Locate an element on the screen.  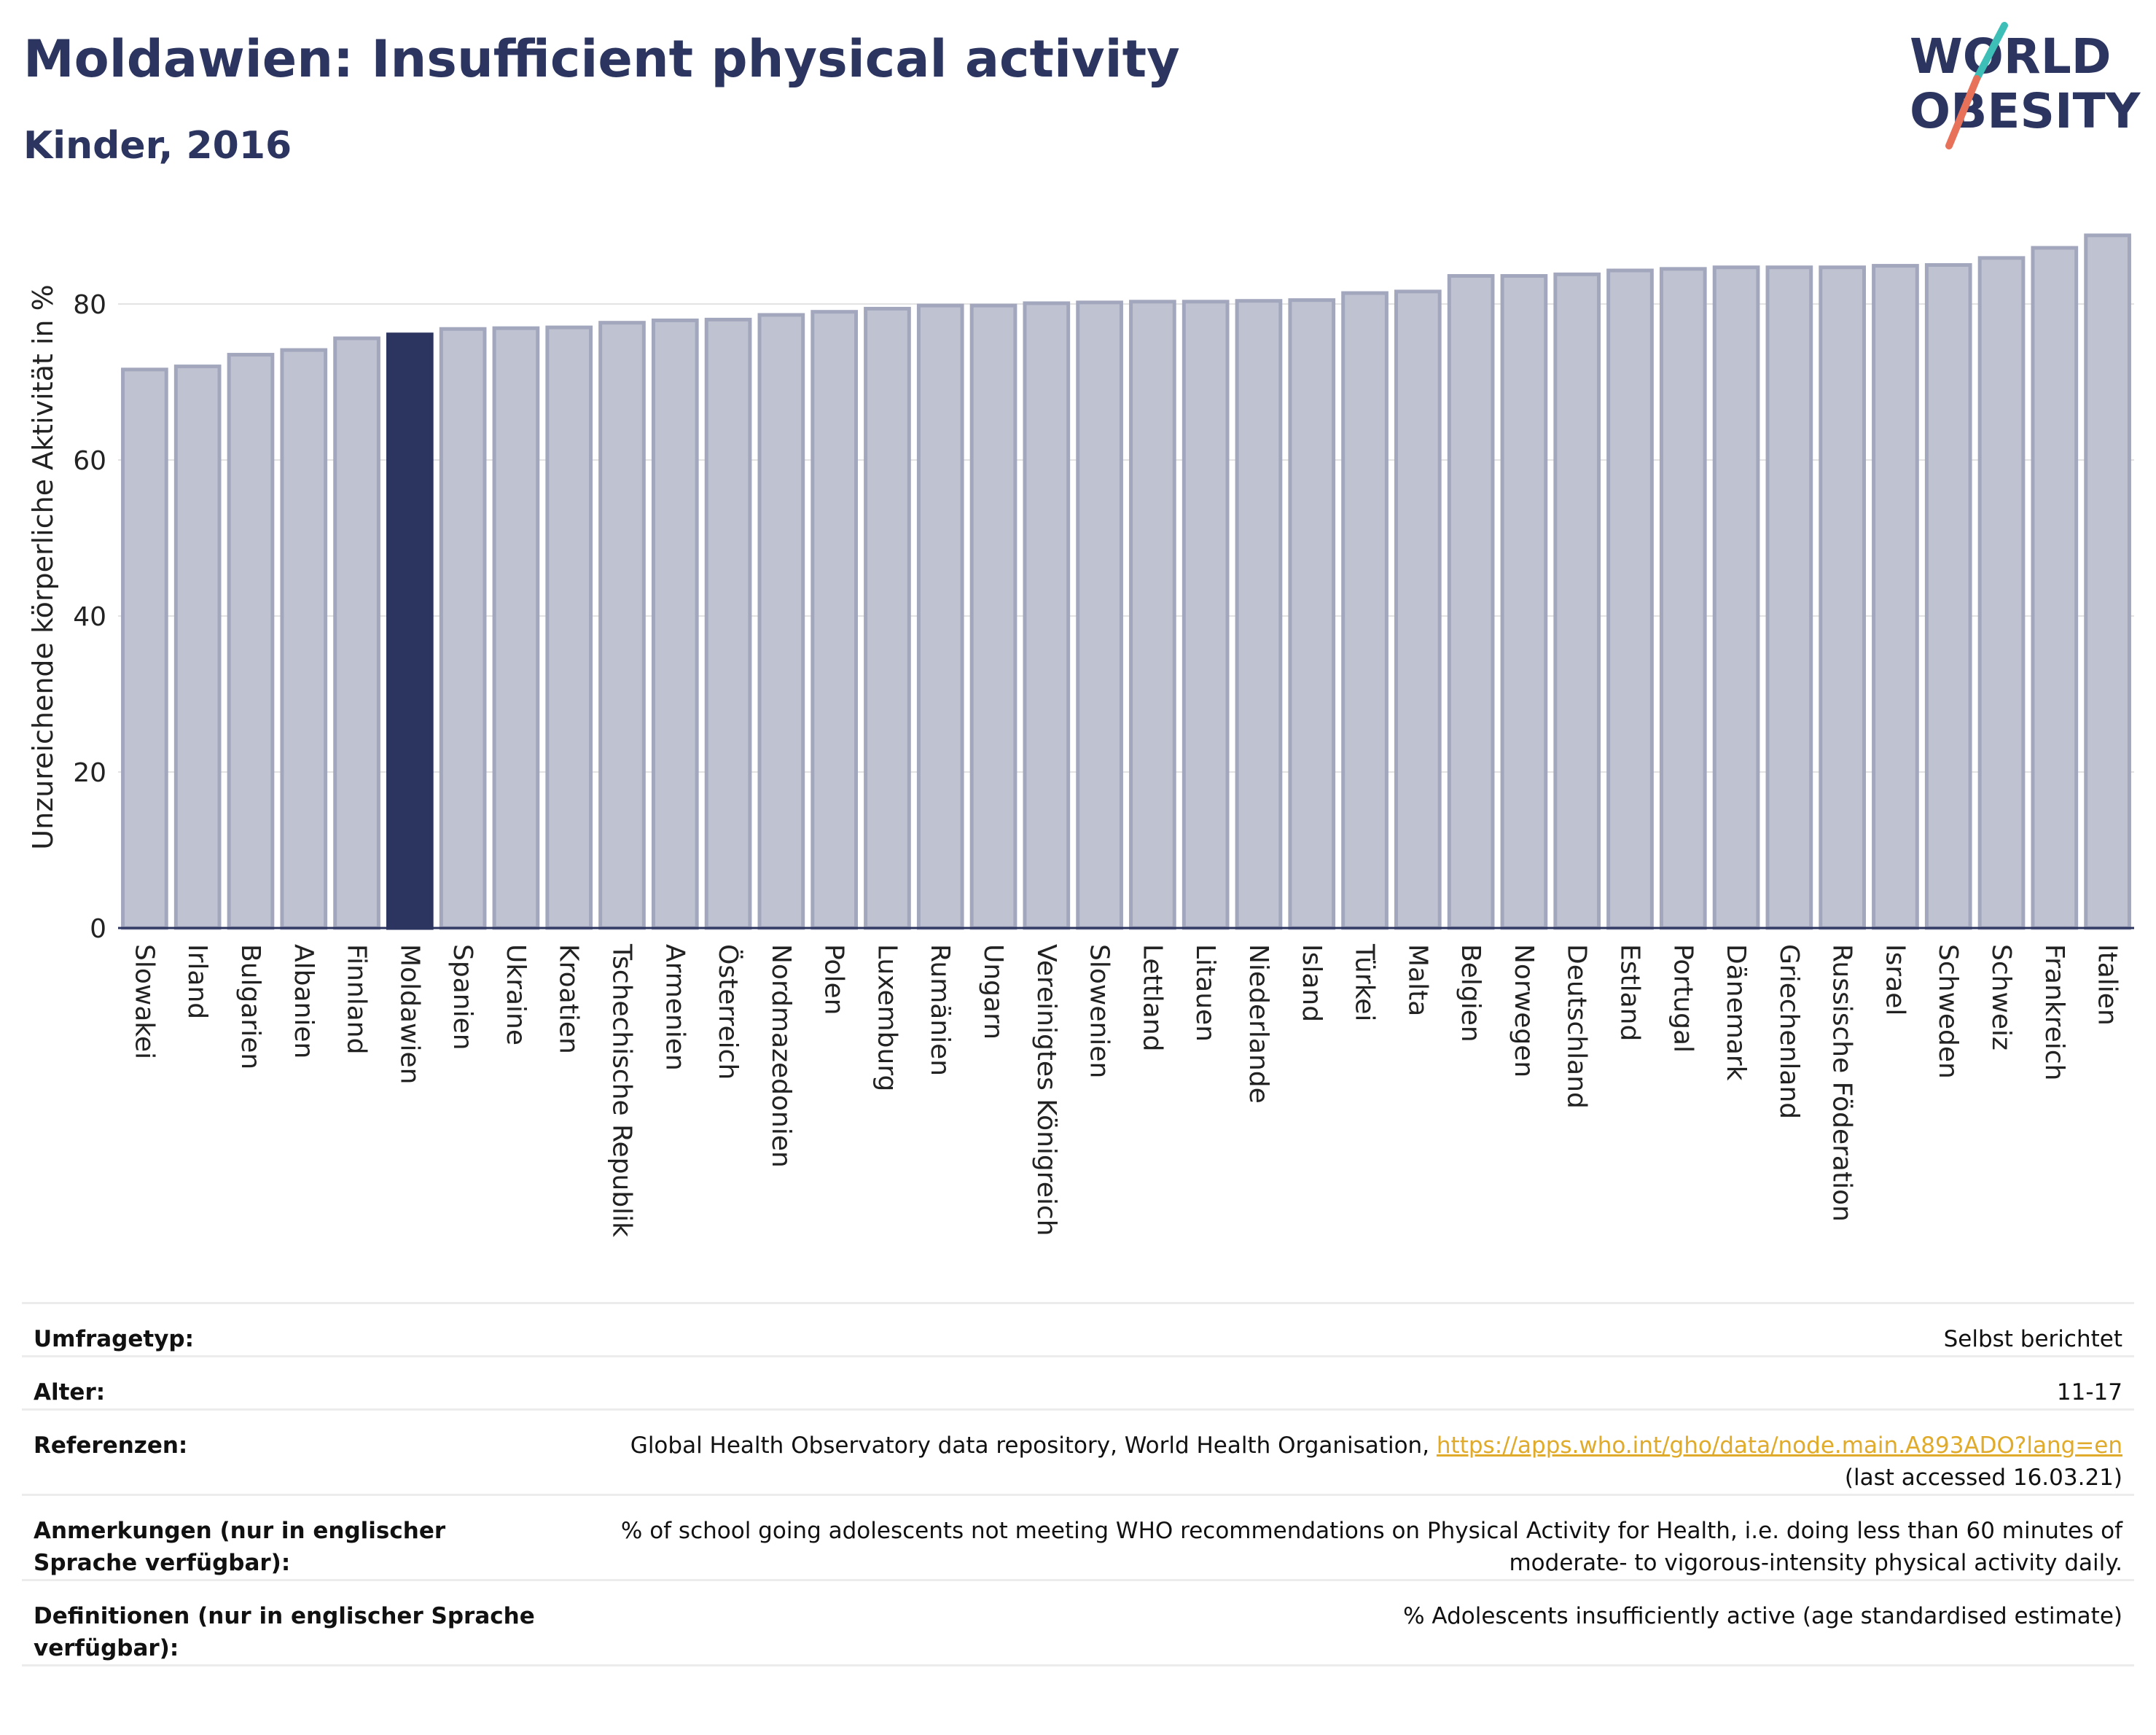
bar-schweiz is located at coordinates (2002, 593).